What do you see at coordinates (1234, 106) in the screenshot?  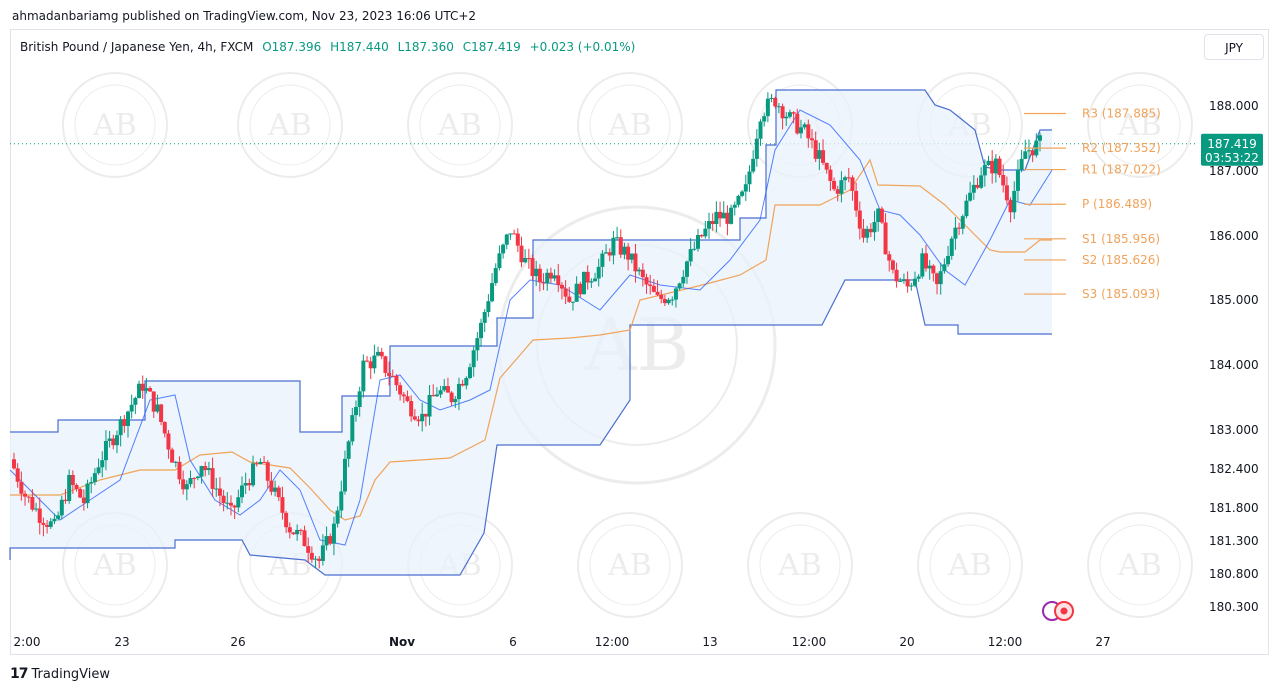 I see `y-tick-label: 188.000` at bounding box center [1234, 106].